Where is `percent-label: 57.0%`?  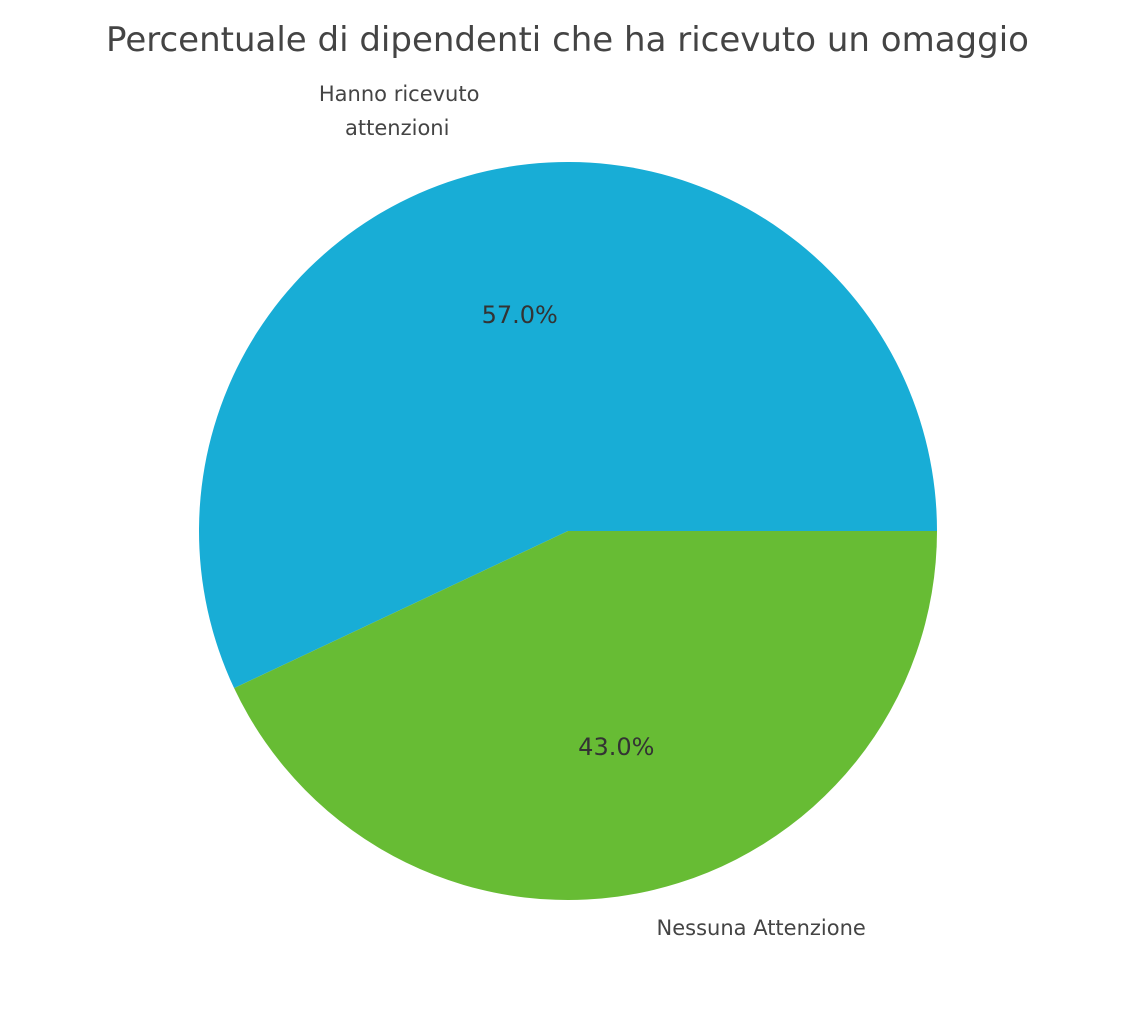
percent-label: 57.0% is located at coordinates (520, 315).